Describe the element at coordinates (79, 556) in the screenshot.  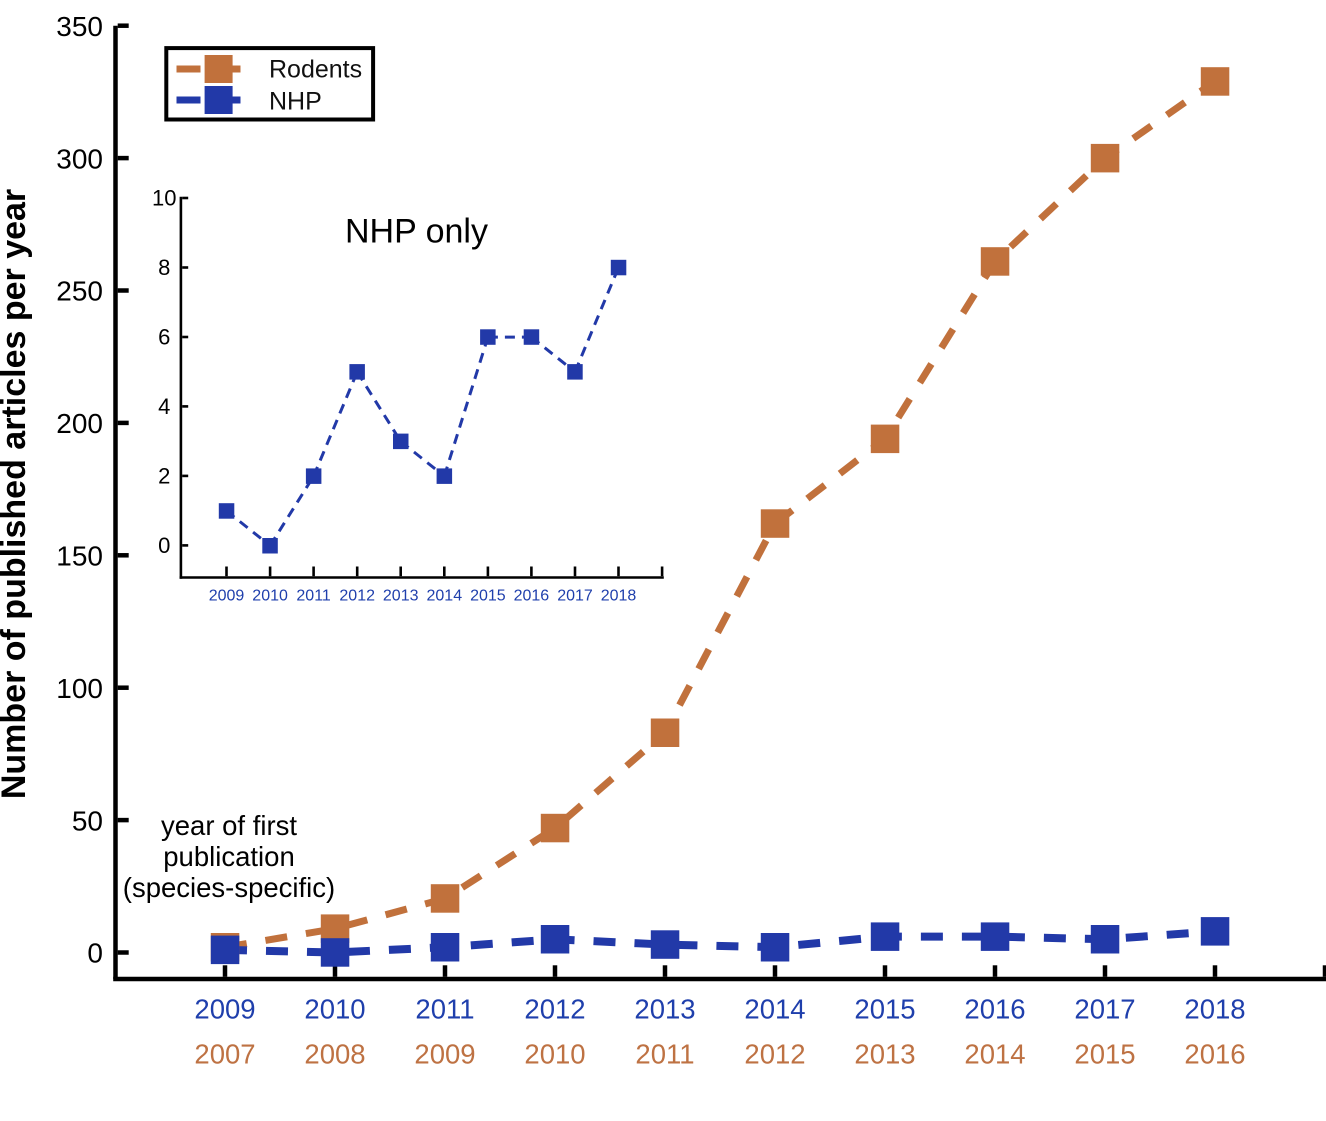
I see `svg-text: 150` at that location.